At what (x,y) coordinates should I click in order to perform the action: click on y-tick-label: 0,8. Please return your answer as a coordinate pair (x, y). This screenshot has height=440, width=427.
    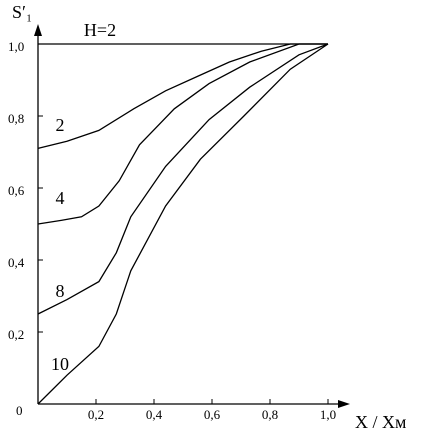
    Looking at the image, I should click on (16, 118).